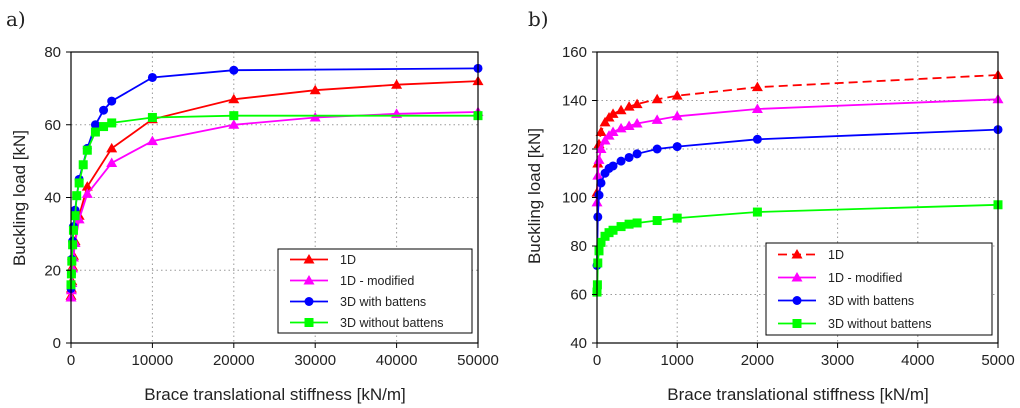  I want to click on panel-b-legend-label: 1D, so click(836, 255).